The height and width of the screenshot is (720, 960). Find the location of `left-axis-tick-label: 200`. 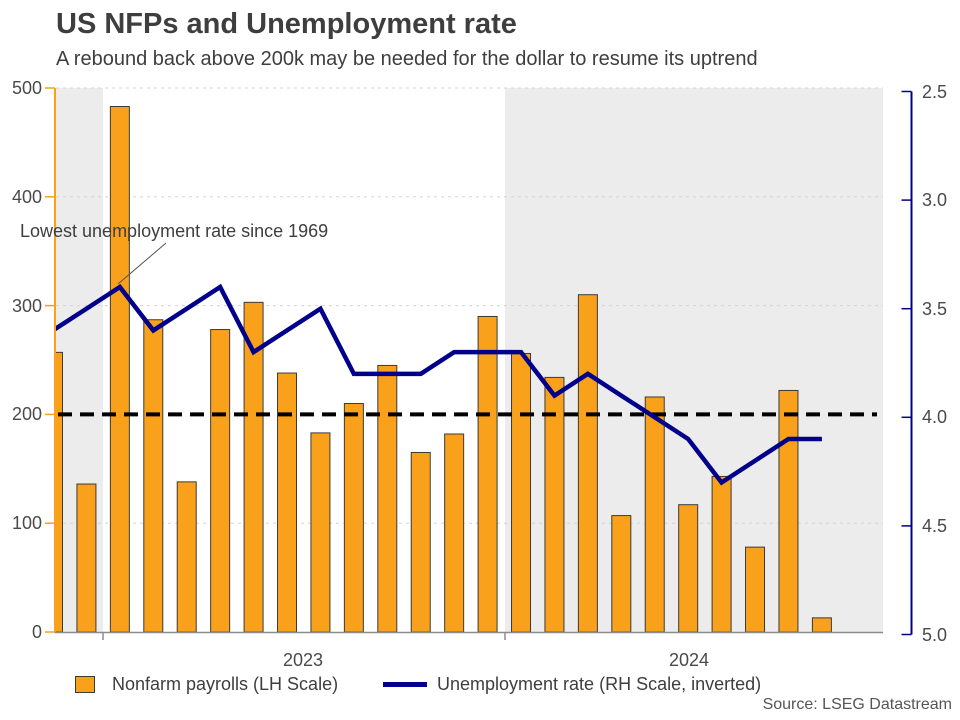

left-axis-tick-label: 200 is located at coordinates (26, 414).